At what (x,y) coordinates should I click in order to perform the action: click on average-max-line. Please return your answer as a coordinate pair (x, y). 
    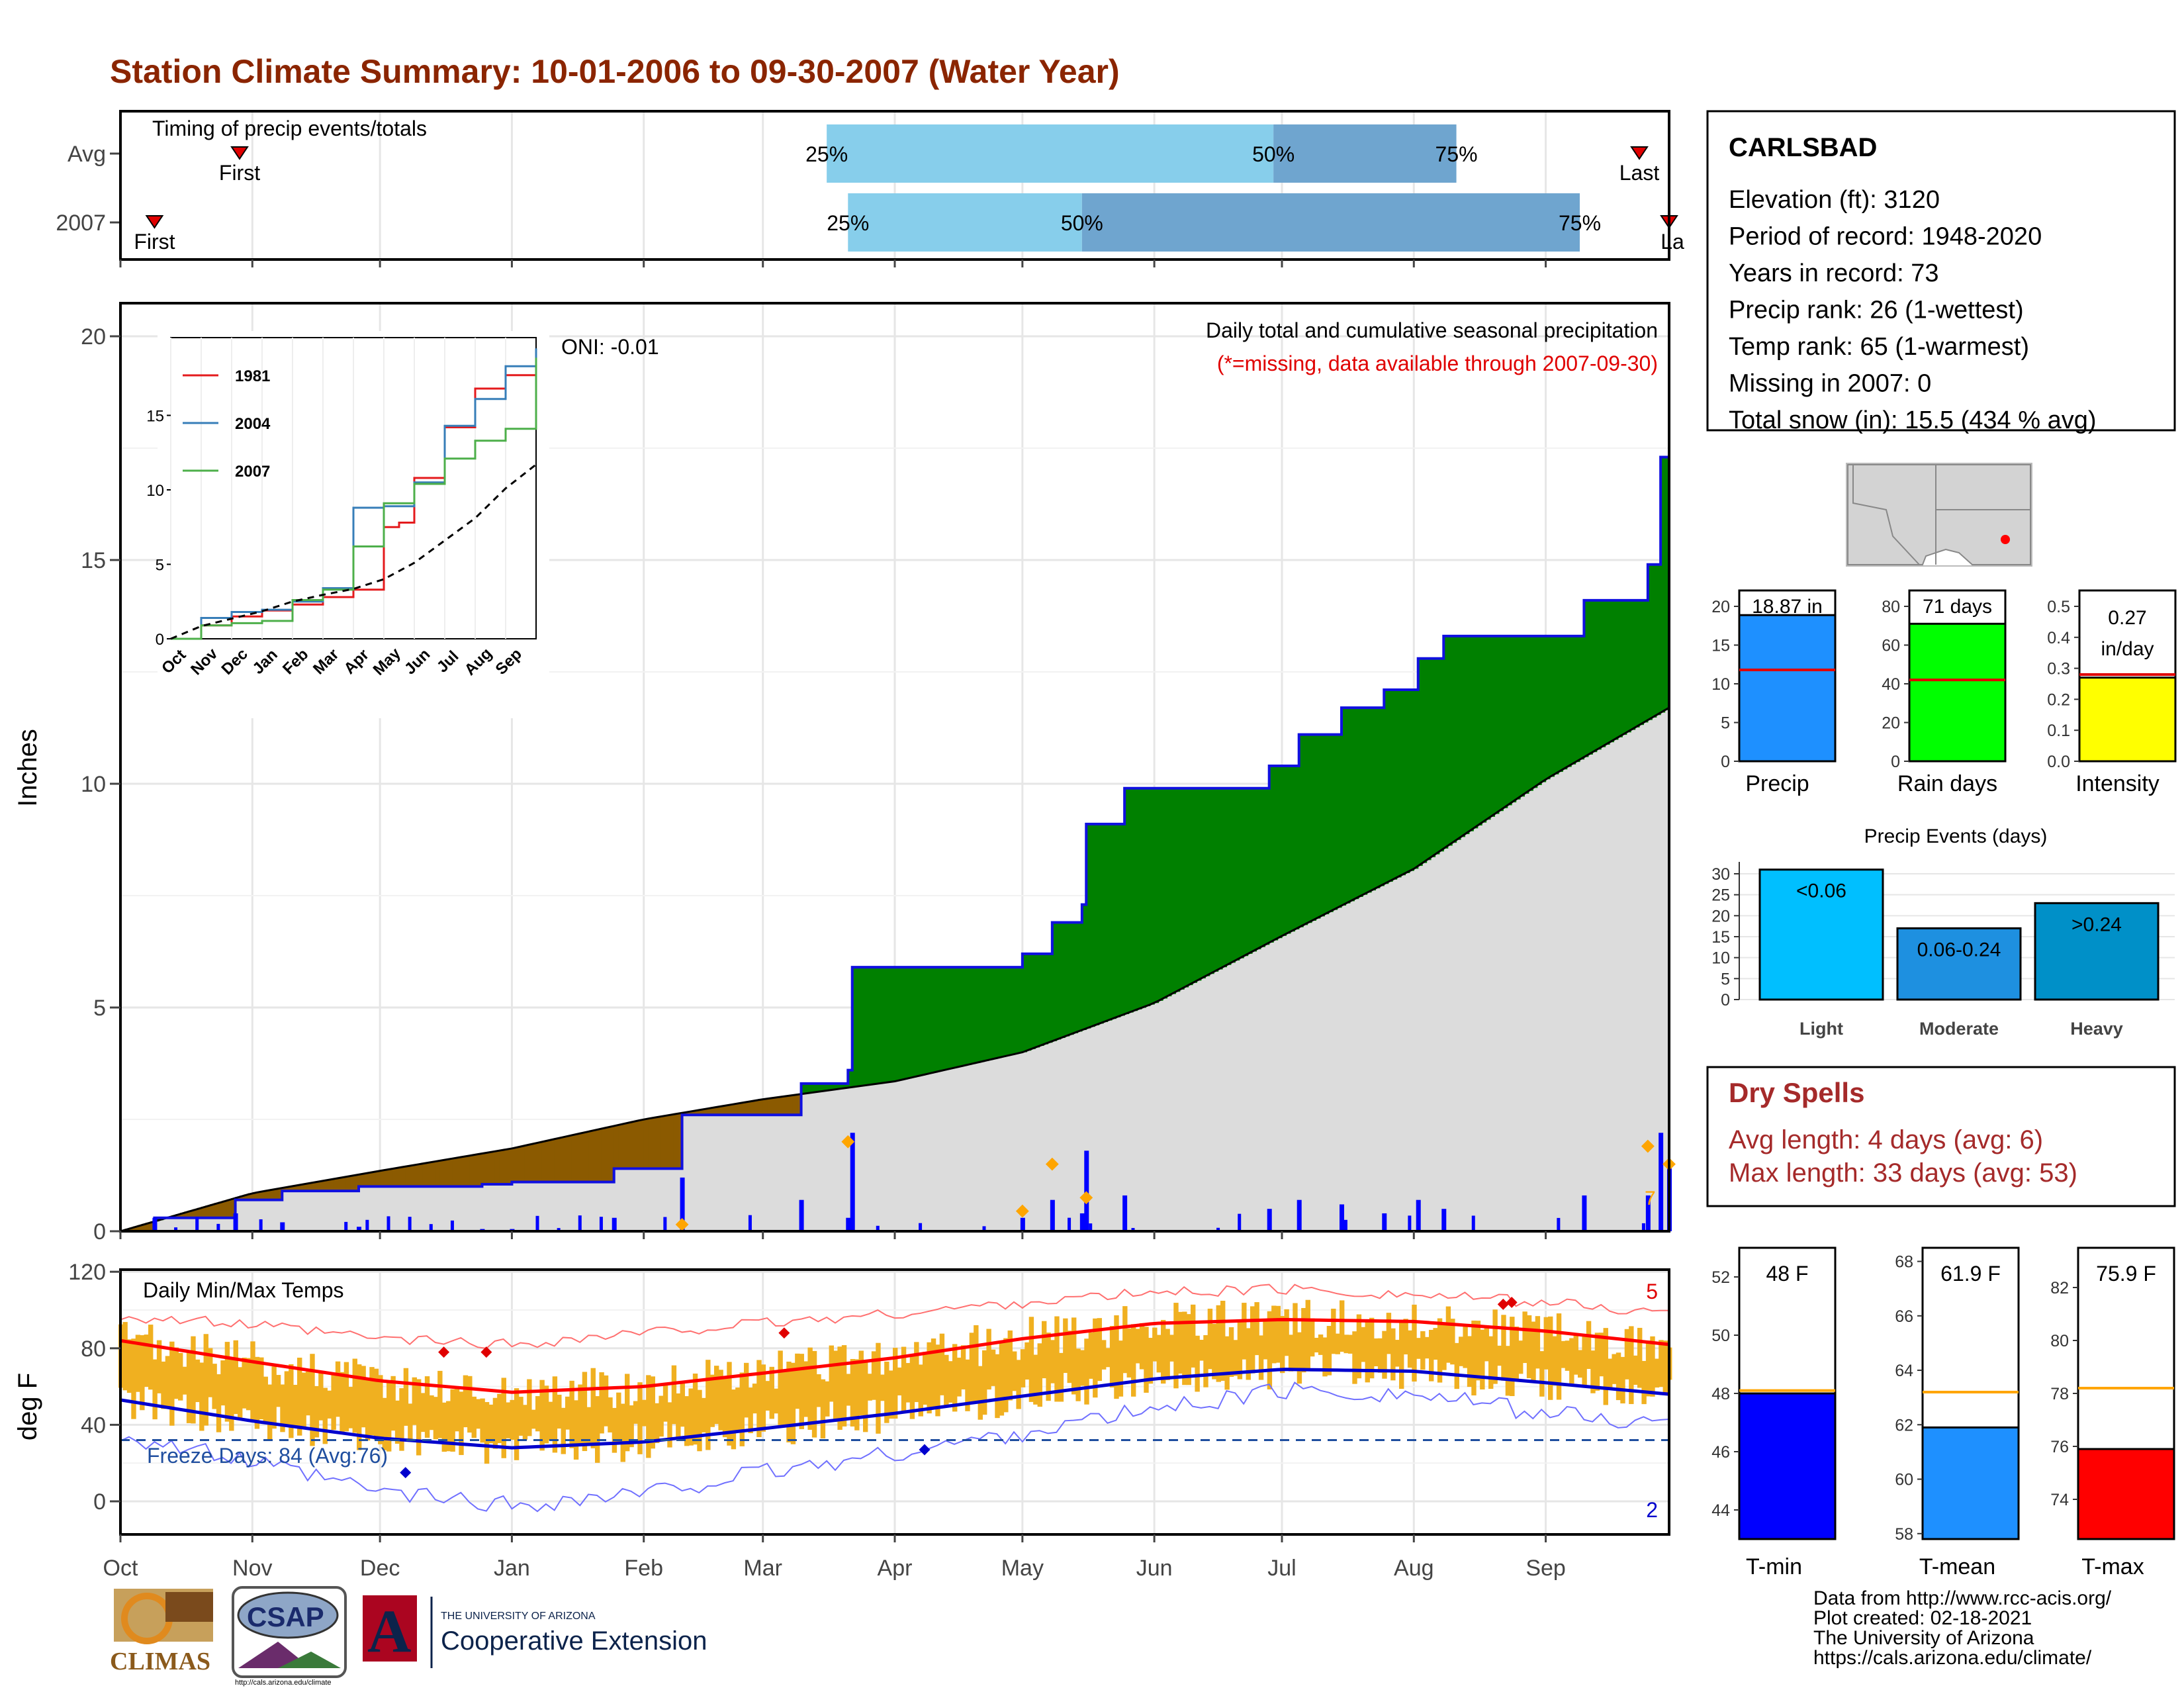
    Looking at the image, I should click on (895, 1356).